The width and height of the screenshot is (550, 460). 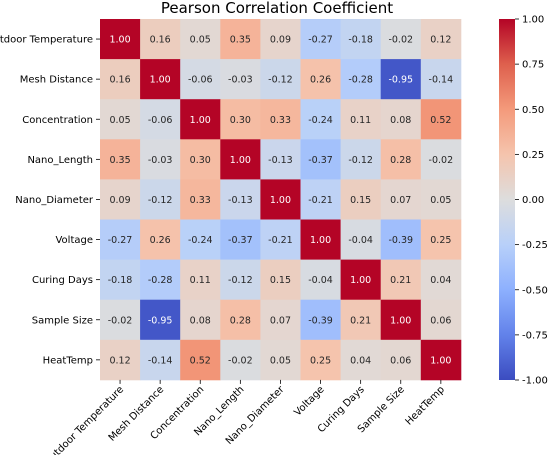 What do you see at coordinates (533, 20) in the screenshot?
I see `colorbar-tick-label: 1.00` at bounding box center [533, 20].